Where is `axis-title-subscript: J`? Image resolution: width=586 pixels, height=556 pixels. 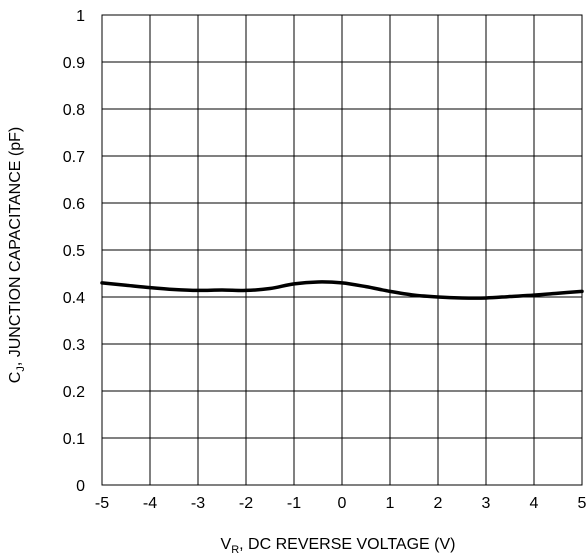
axis-title-subscript: J is located at coordinates (21, 369).